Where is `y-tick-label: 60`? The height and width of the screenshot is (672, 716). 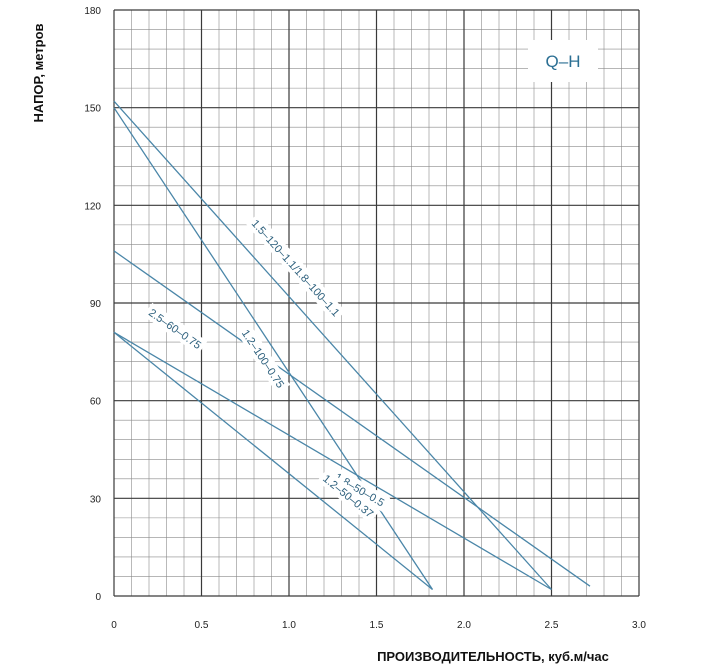
y-tick-label: 60 is located at coordinates (96, 402).